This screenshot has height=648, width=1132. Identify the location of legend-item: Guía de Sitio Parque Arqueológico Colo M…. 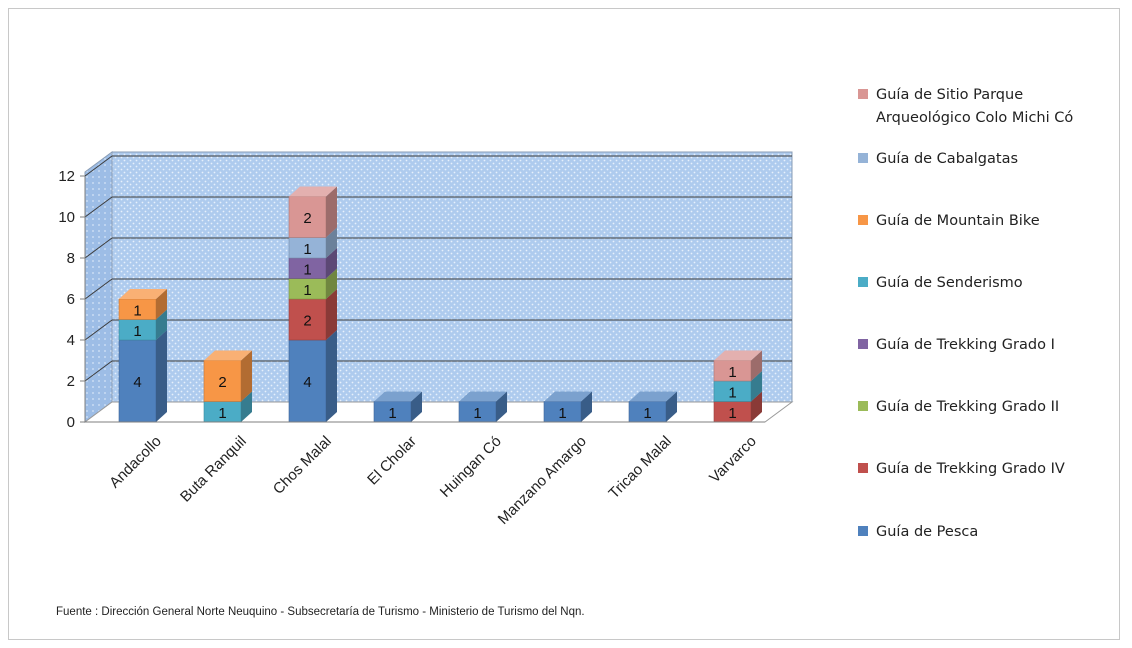
(987, 107).